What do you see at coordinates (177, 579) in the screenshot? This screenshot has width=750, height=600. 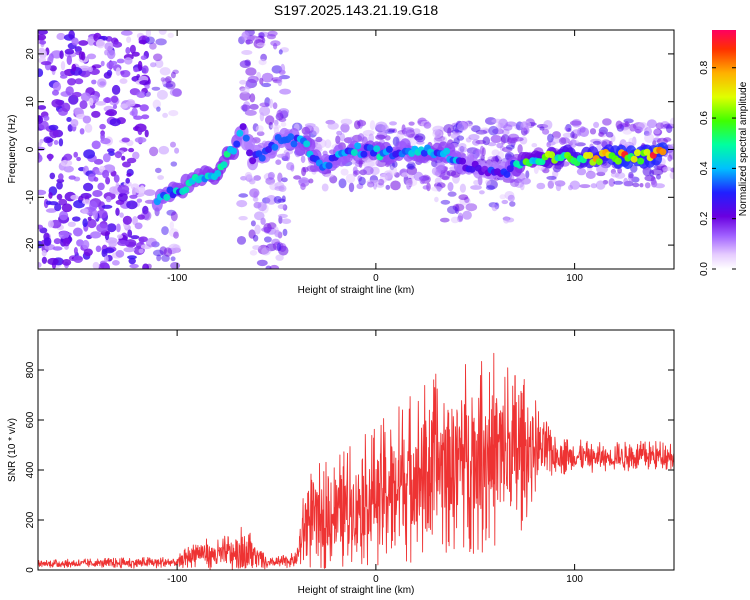 I see `snr-x-tick-label: -100` at bounding box center [177, 579].